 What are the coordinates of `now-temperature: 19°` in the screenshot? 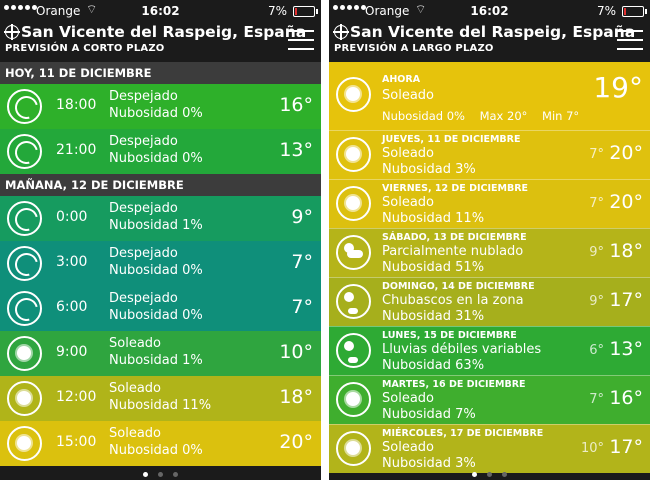 It's located at (618, 87).